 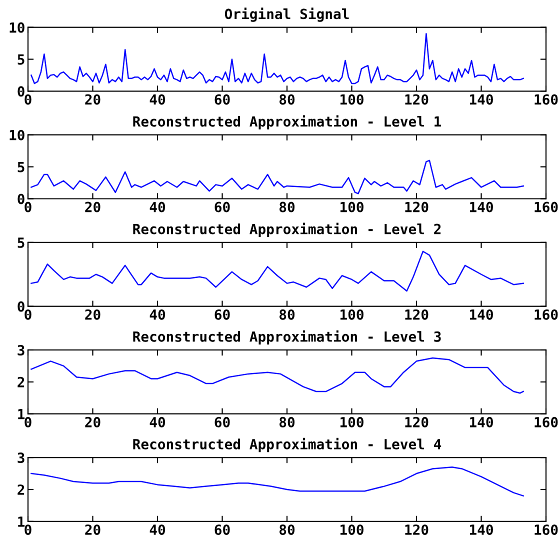 I want to click on chart-title: Original Signal, so click(x=286, y=15).